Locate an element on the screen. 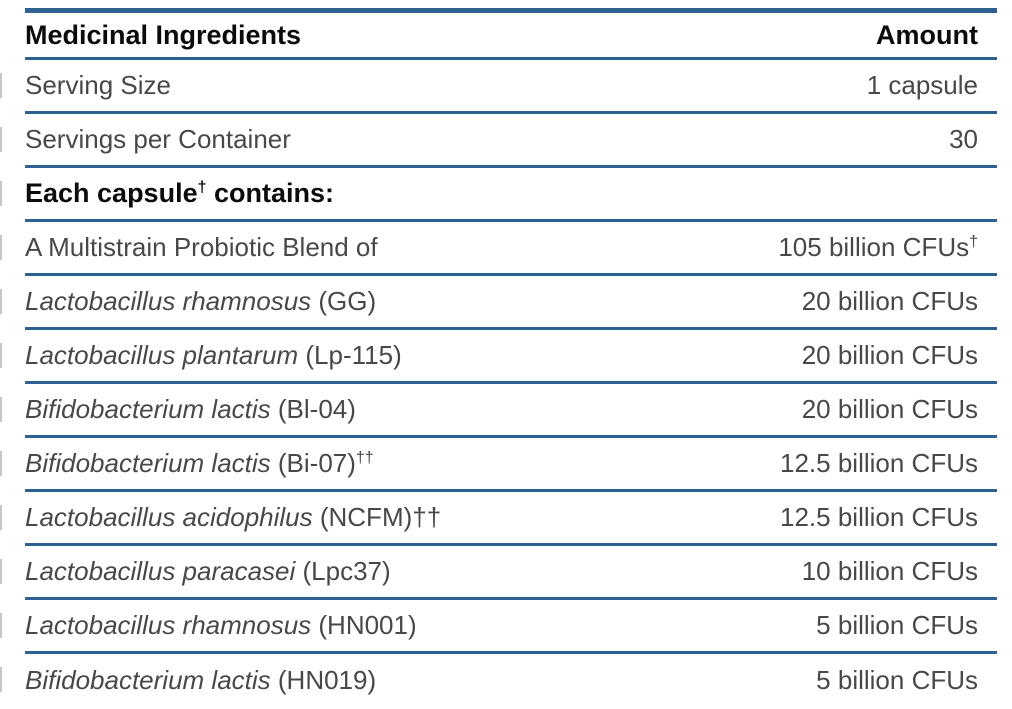 This screenshot has height=709, width=1012. ingredient-strain-code: (HN001) is located at coordinates (364, 625).